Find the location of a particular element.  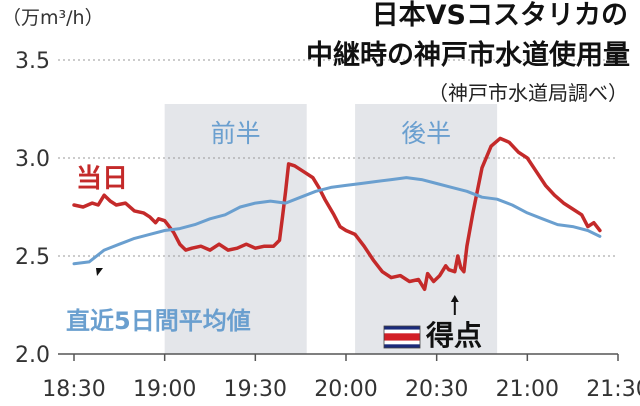

shaded-region-label-1: 前半 is located at coordinates (236, 133).